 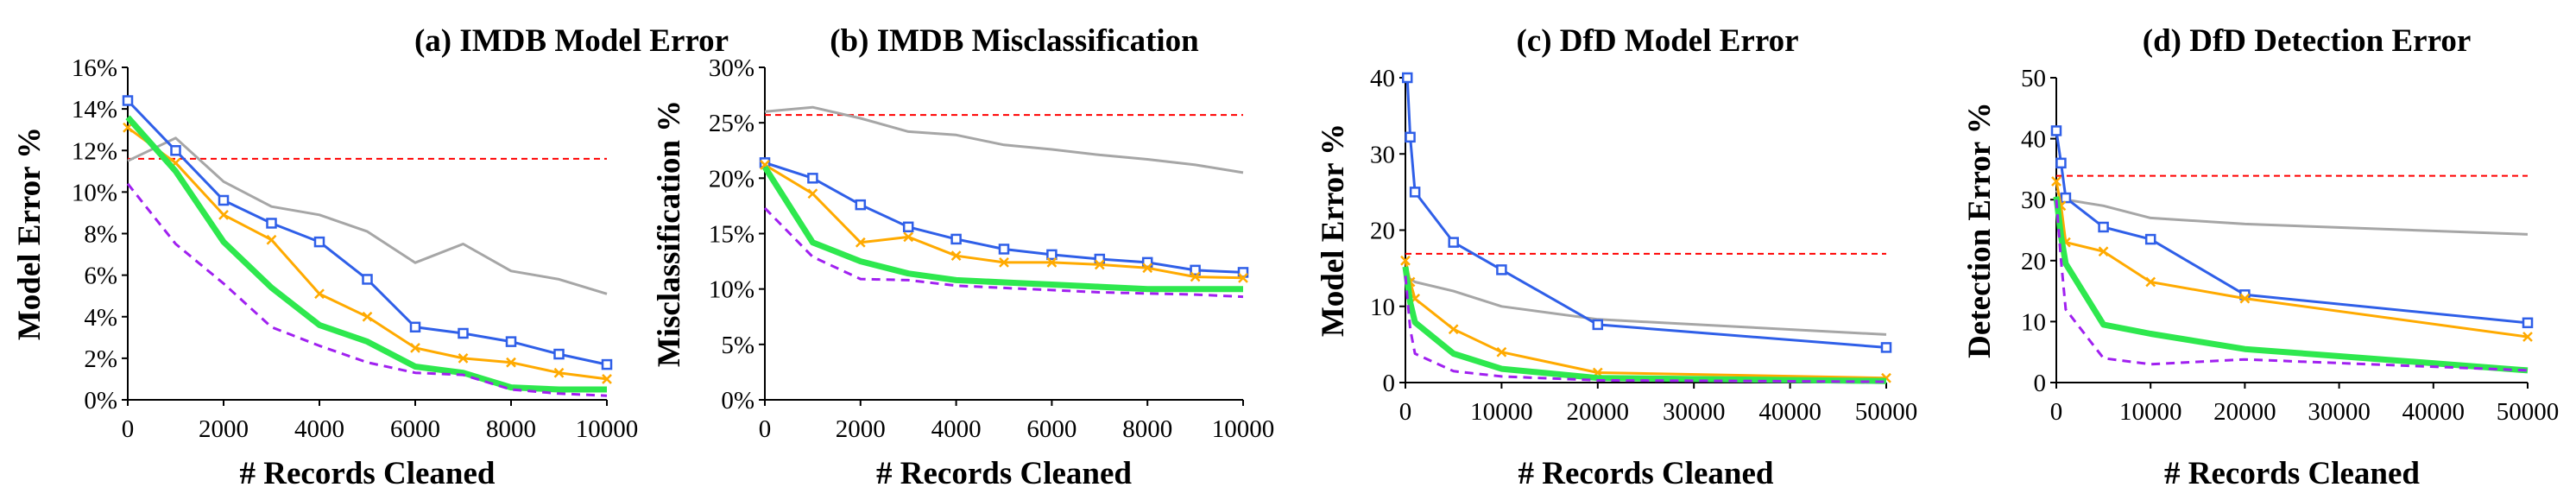 What do you see at coordinates (1389, 383) in the screenshot?
I see `y-tick-label: 0` at bounding box center [1389, 383].